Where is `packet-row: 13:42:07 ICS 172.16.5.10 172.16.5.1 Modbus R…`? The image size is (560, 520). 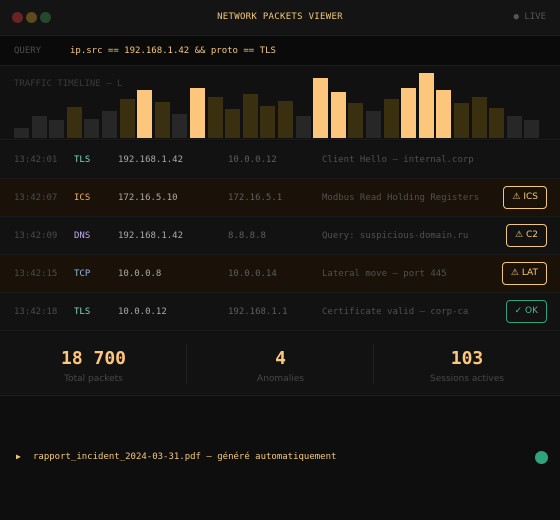
packet-row: 13:42:07 ICS 172.16.5.10 172.16.5.1 Modbus R… is located at coordinates (280, 198).